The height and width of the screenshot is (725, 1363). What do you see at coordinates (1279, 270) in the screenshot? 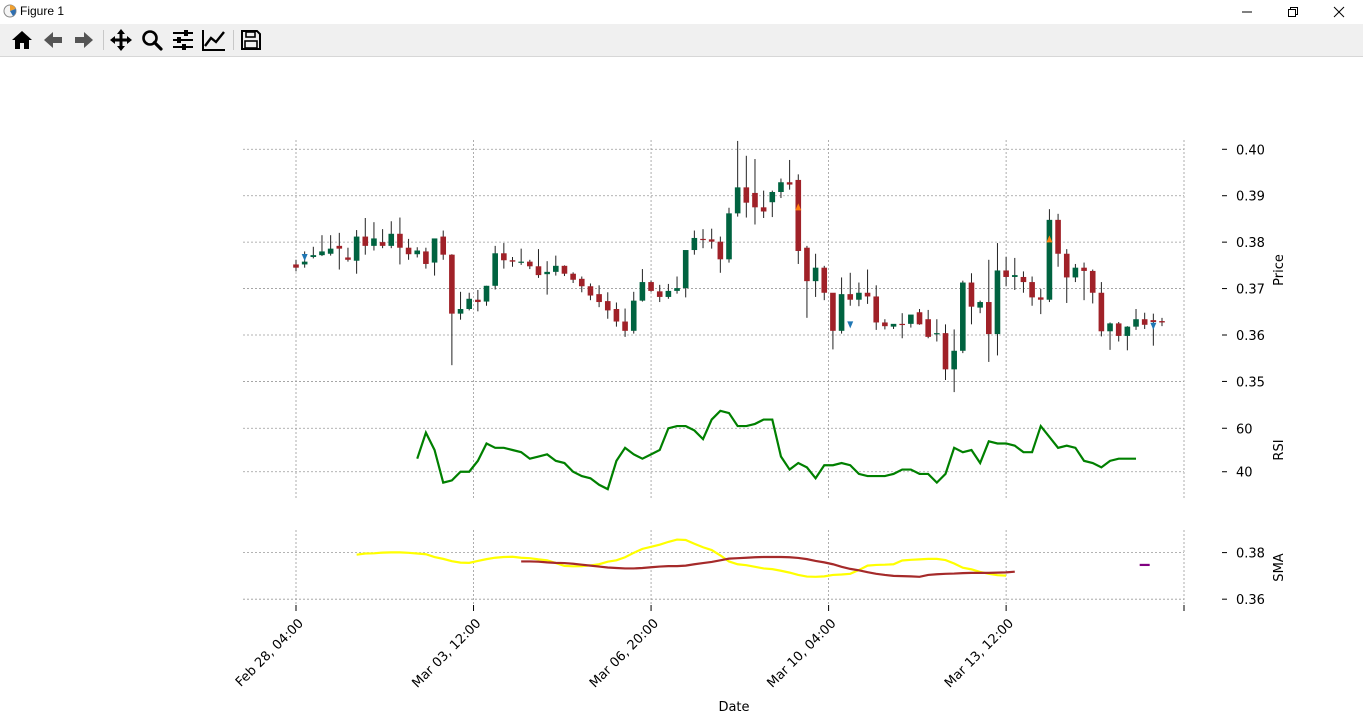
I see `y-axis-label: Price` at bounding box center [1279, 270].